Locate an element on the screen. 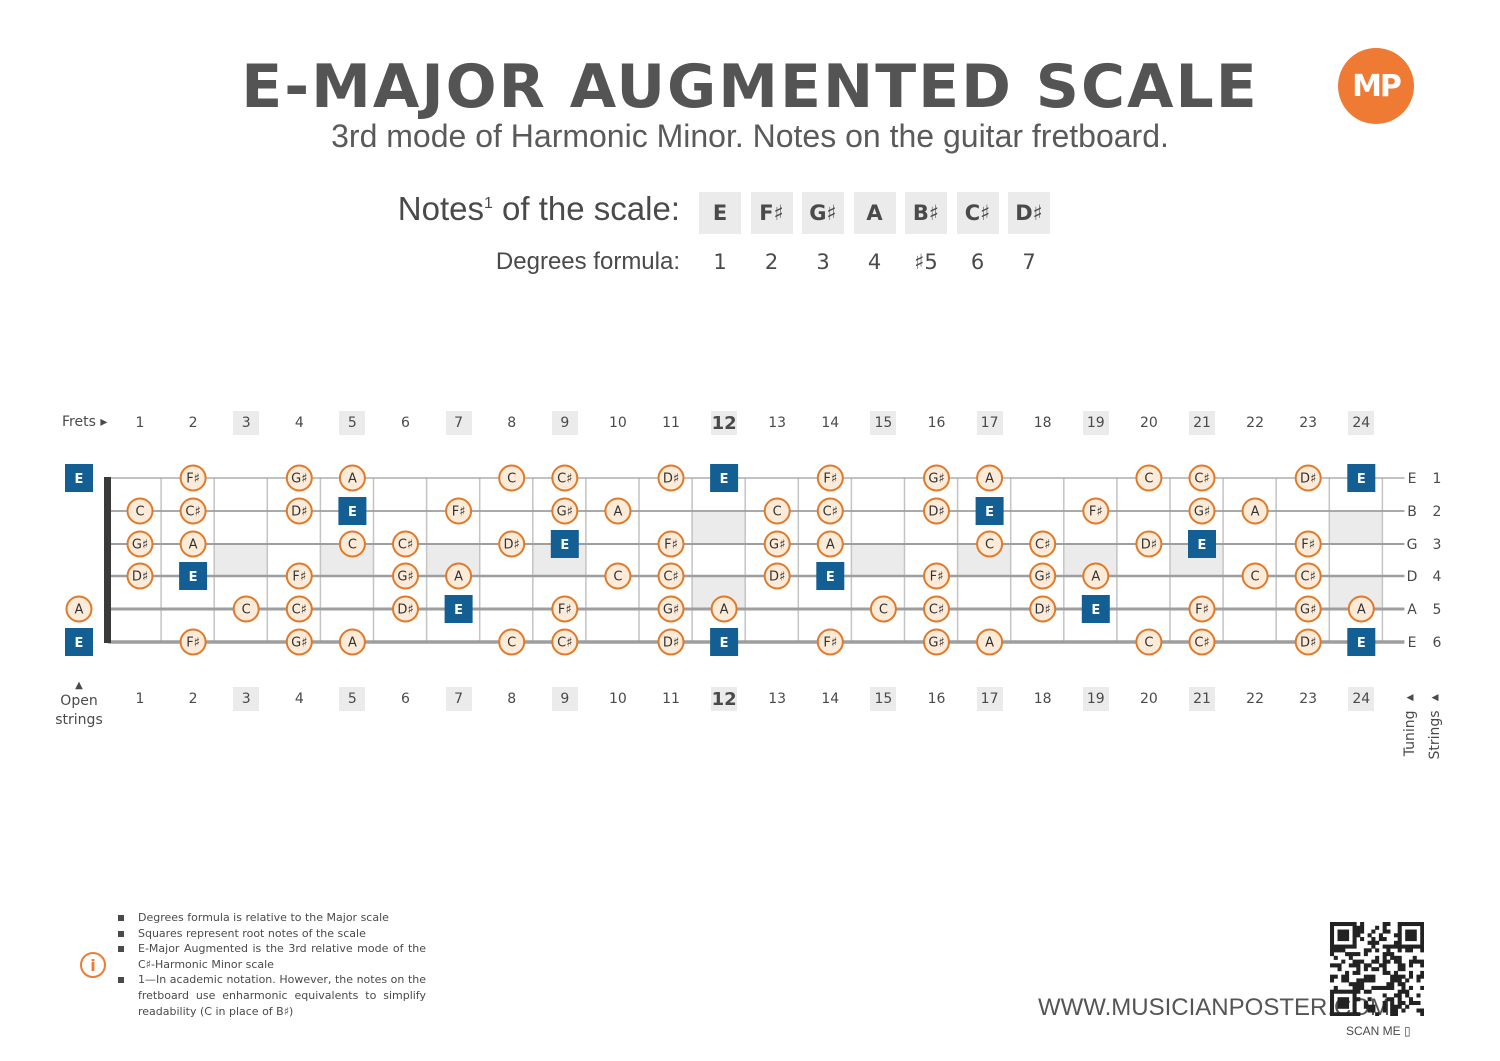 The image size is (1500, 1061). fret-number: 14 is located at coordinates (830, 699).